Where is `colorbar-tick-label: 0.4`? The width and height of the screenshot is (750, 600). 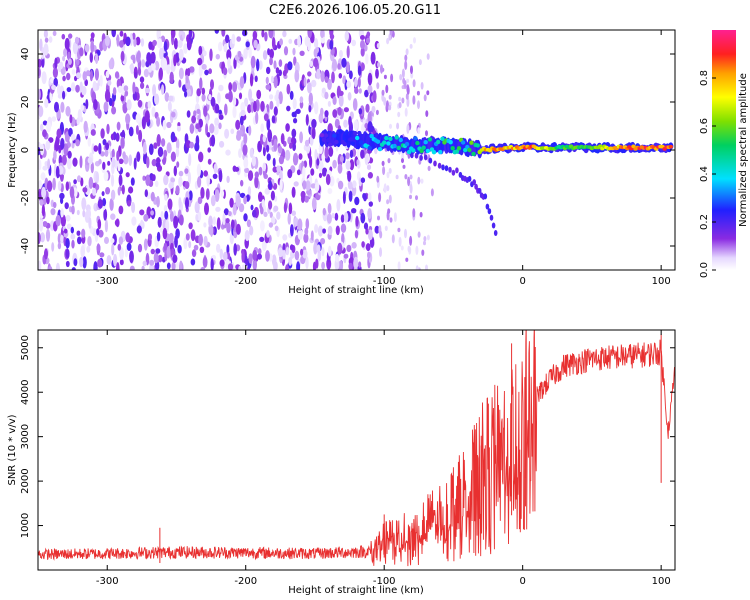 colorbar-tick-label: 0.4 is located at coordinates (704, 174).